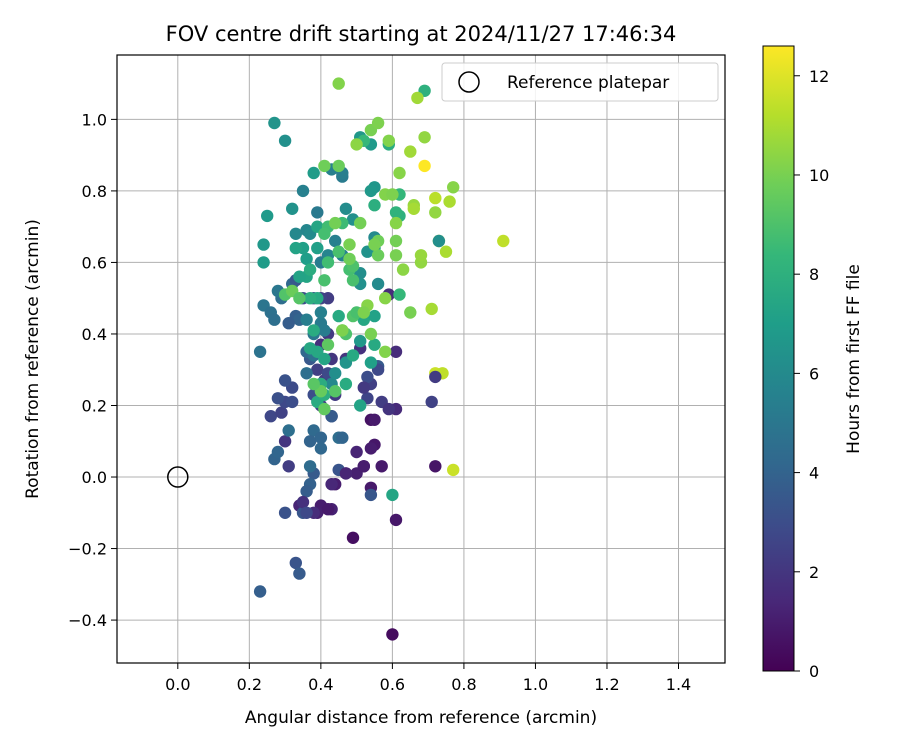 The image size is (900, 750). I want to click on x-tick-label: 0.4, so click(320, 684).